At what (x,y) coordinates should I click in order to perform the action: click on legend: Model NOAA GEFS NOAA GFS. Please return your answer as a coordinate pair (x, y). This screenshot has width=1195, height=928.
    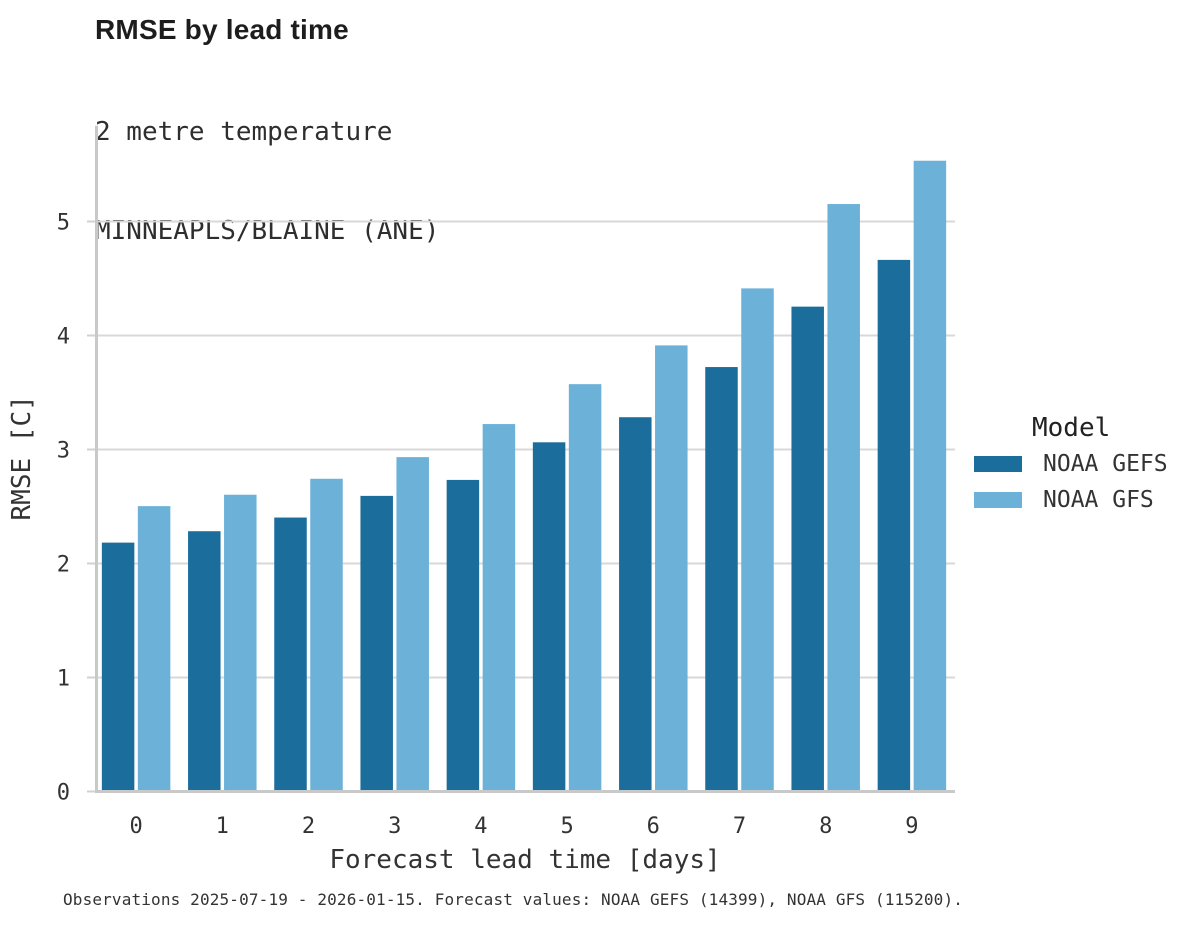
    Looking at the image, I should click on (1084, 470).